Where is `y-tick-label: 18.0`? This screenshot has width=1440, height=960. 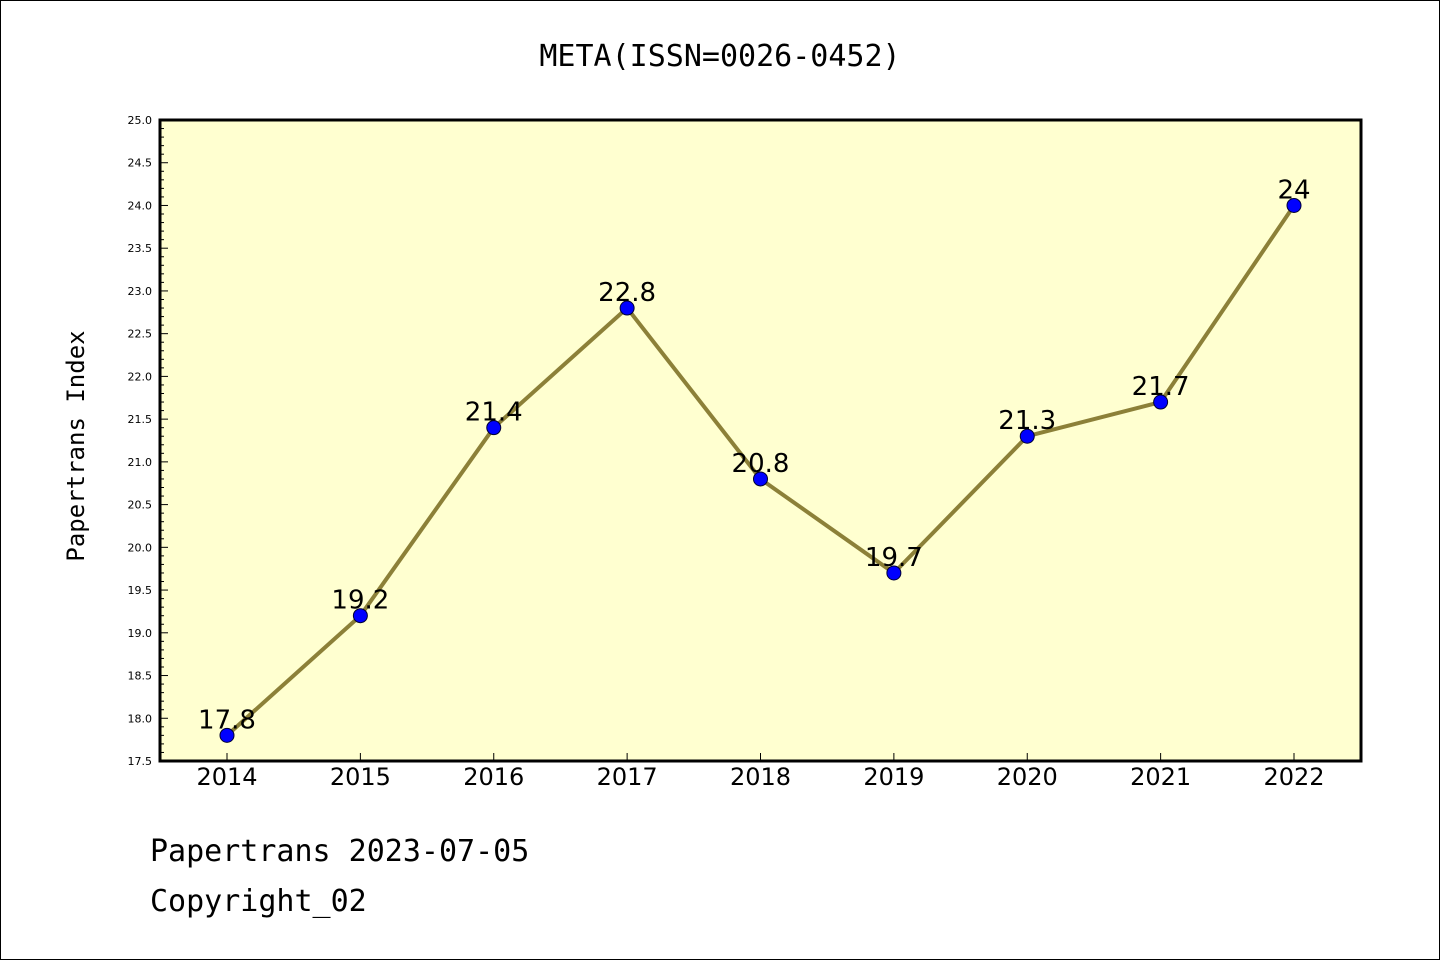
y-tick-label: 18.0 is located at coordinates (140, 718).